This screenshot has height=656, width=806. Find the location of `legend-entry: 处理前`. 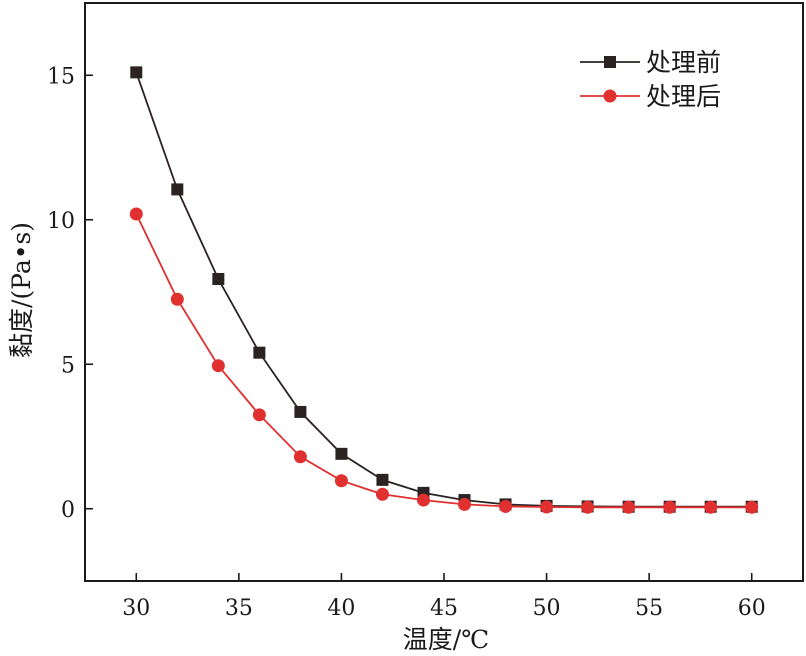

legend-entry: 处理前 is located at coordinates (650, 62).